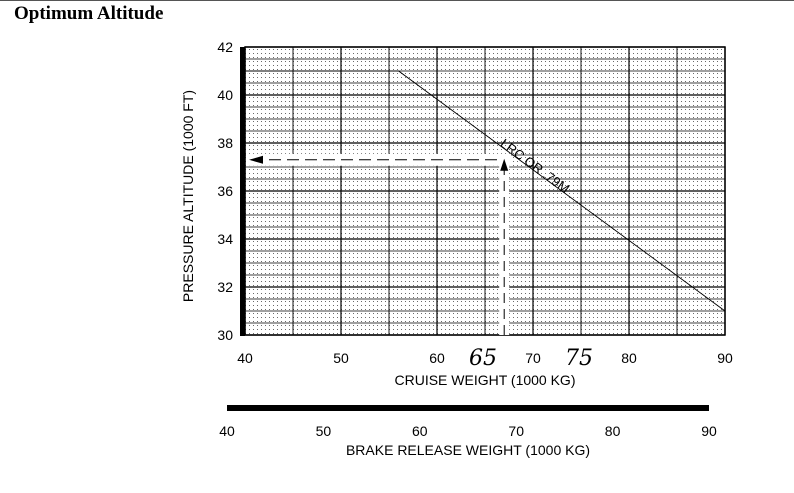 Image resolution: width=794 pixels, height=493 pixels. I want to click on x-tick-label: 90, so click(725, 358).